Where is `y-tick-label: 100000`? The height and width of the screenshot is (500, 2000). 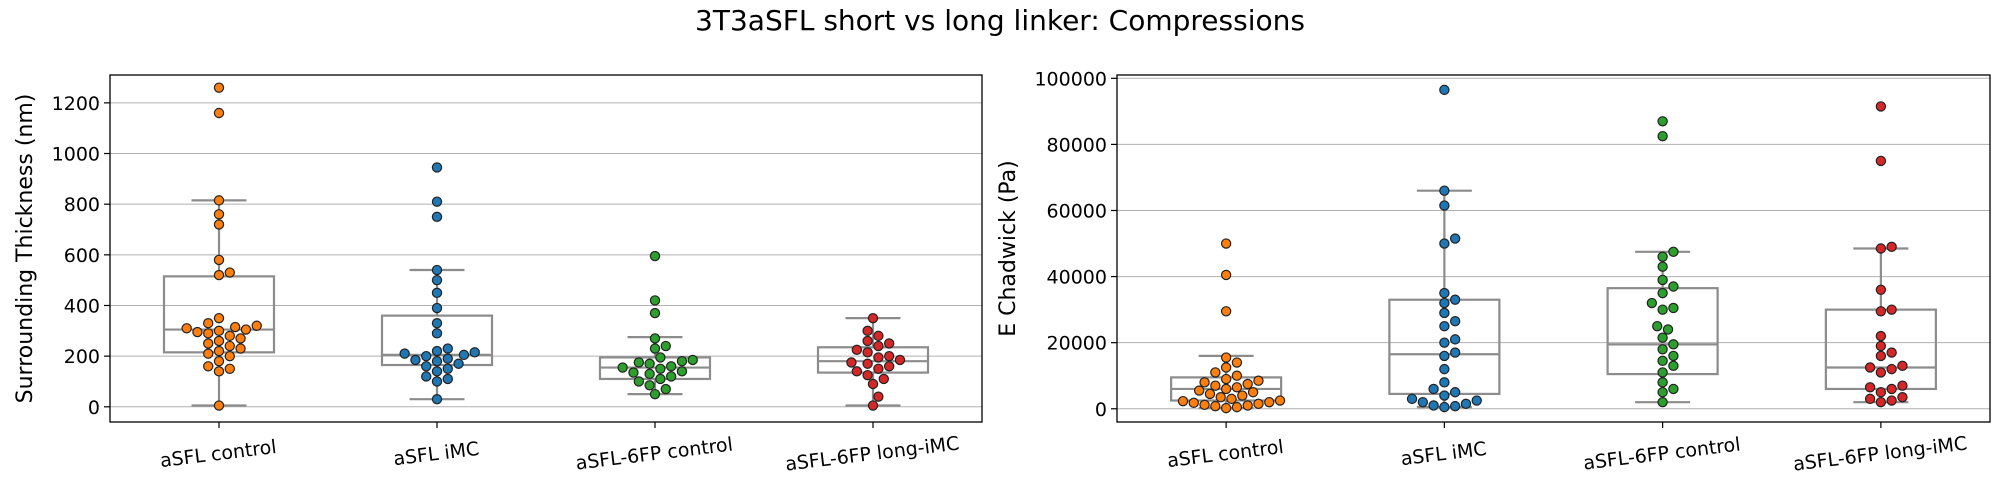
y-tick-label: 100000 is located at coordinates (1070, 79).